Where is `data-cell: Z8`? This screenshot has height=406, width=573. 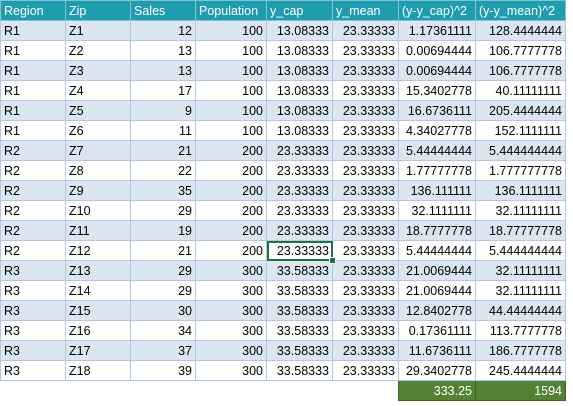
data-cell: Z8 is located at coordinates (98, 170).